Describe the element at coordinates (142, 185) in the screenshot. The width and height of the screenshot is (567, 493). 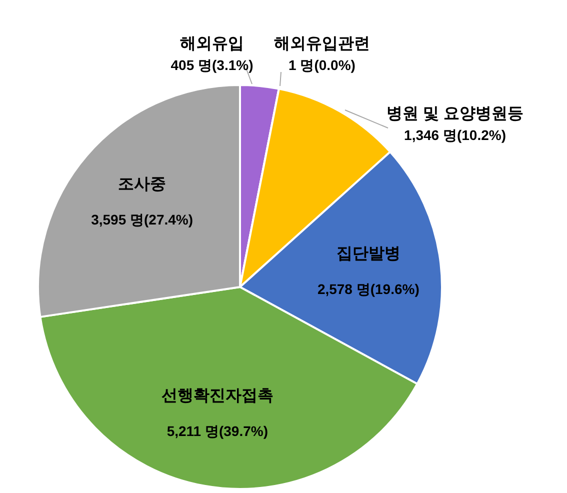
I see `slice-label: 조사중` at that location.